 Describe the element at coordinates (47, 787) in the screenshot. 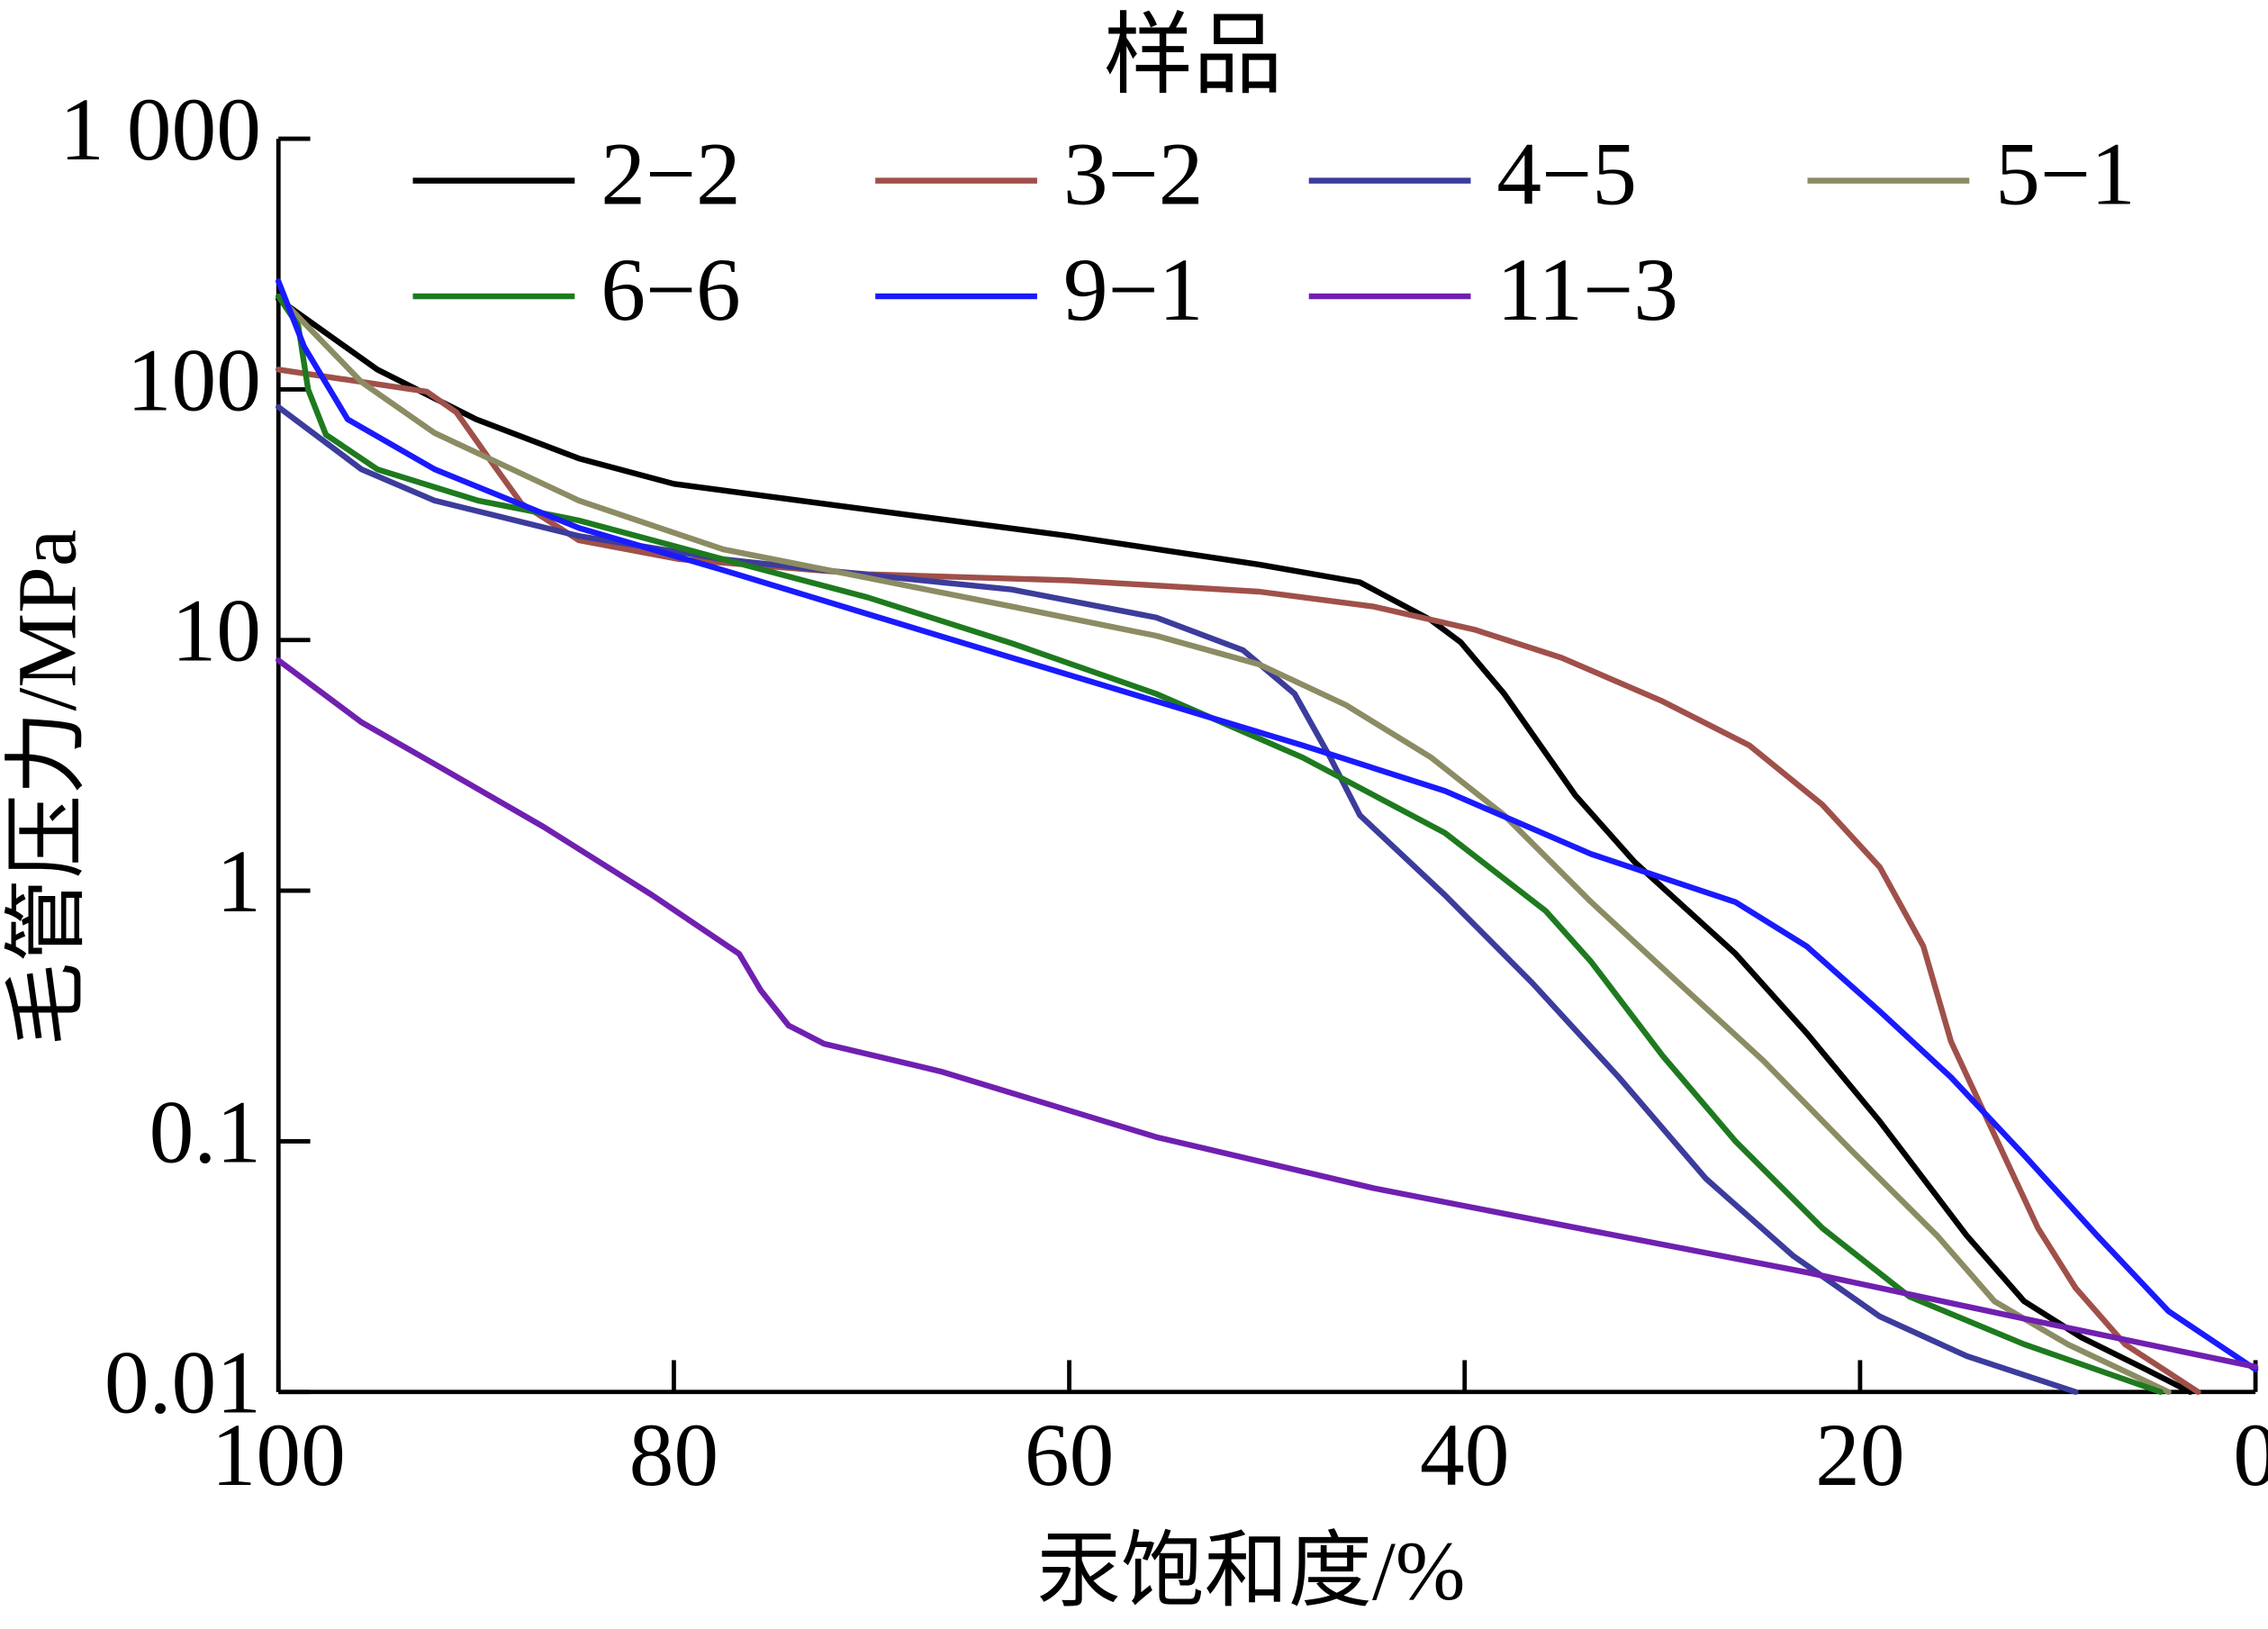

I see `y-axis-label: 毛管压力/MPa` at that location.